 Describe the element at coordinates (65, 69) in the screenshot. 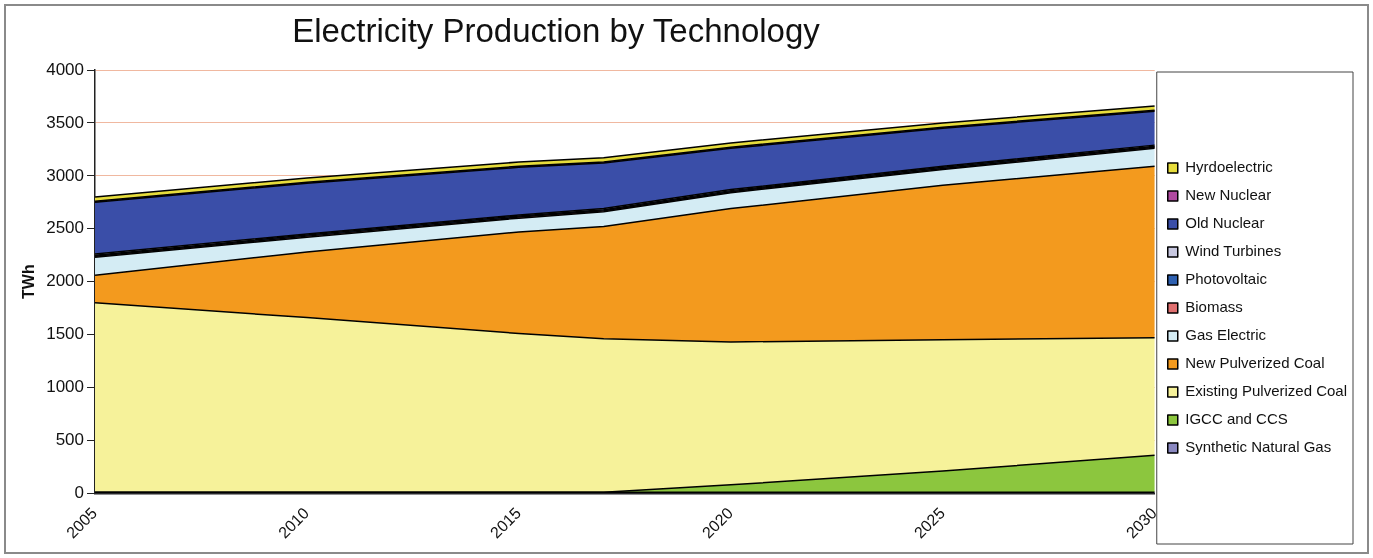

I see `y-tick-label: 4000` at that location.